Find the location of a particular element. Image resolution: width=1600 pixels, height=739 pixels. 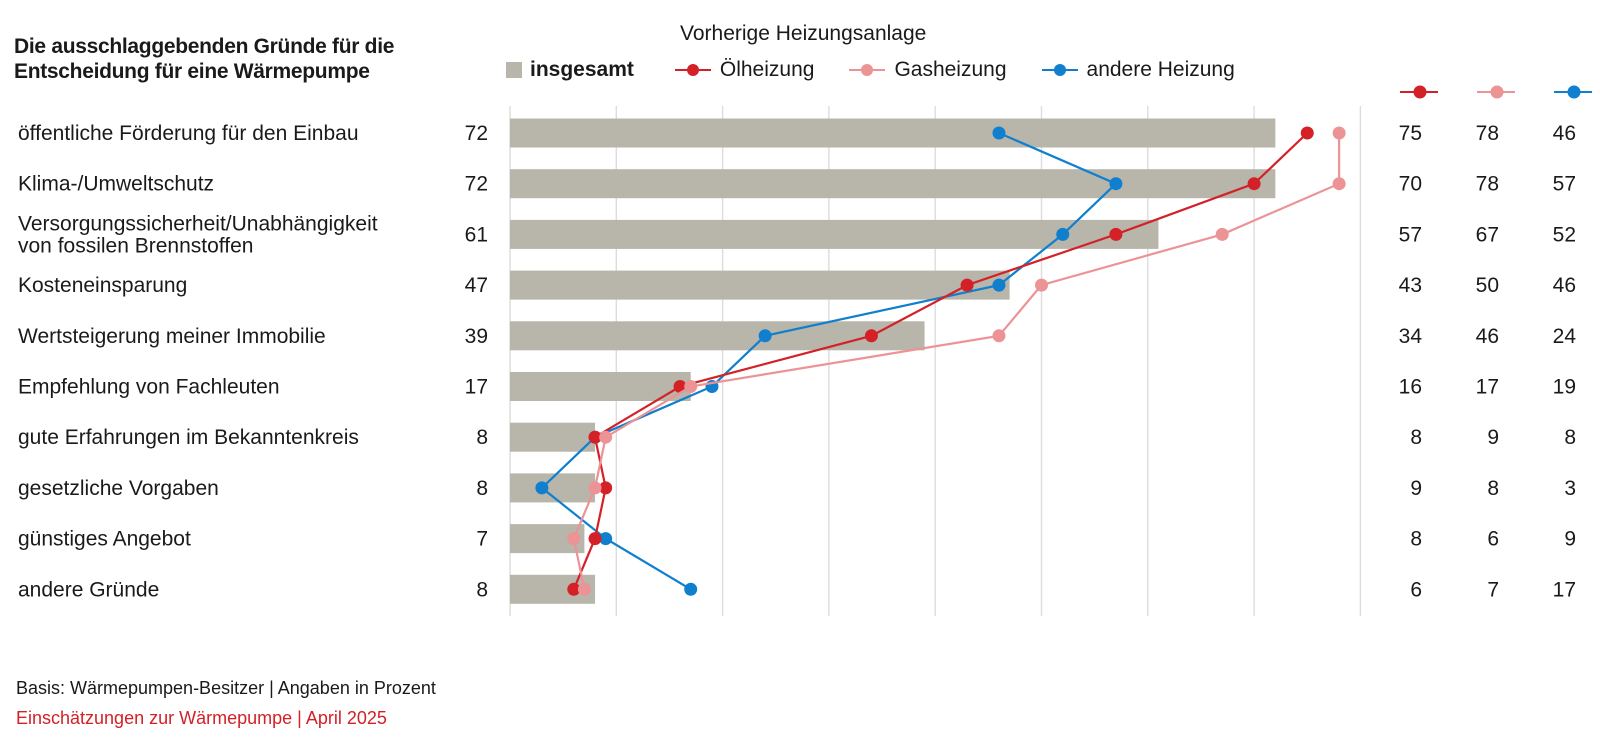

category-label-6: gute Erfahrungen im Bekanntenkreis is located at coordinates (188, 437).